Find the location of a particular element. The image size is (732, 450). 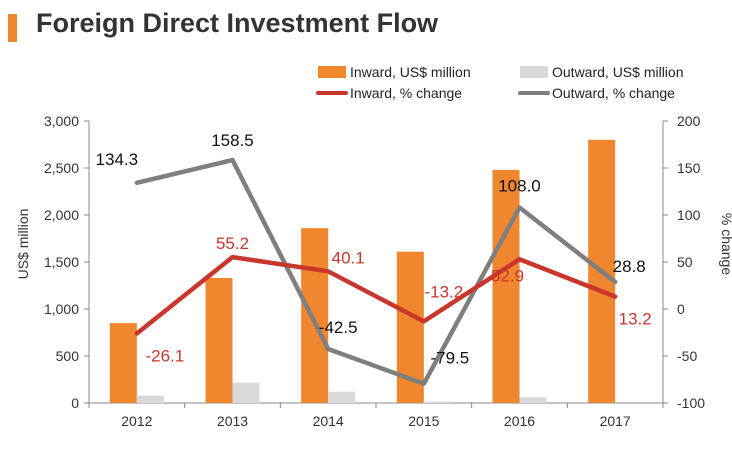

y-tick-label-right: -50 is located at coordinates (687, 356).